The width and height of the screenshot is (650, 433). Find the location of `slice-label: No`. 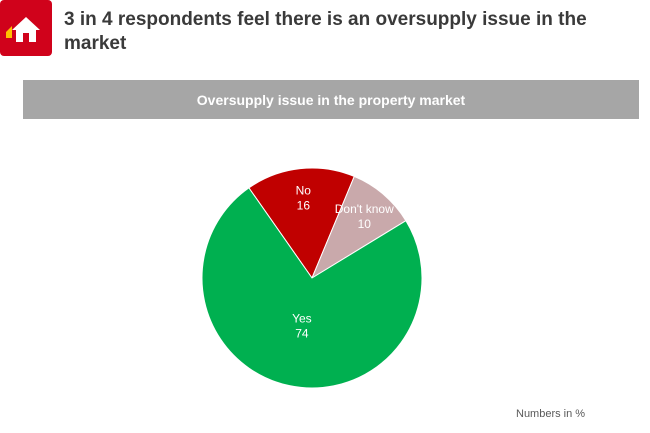

slice-label: No is located at coordinates (304, 190).